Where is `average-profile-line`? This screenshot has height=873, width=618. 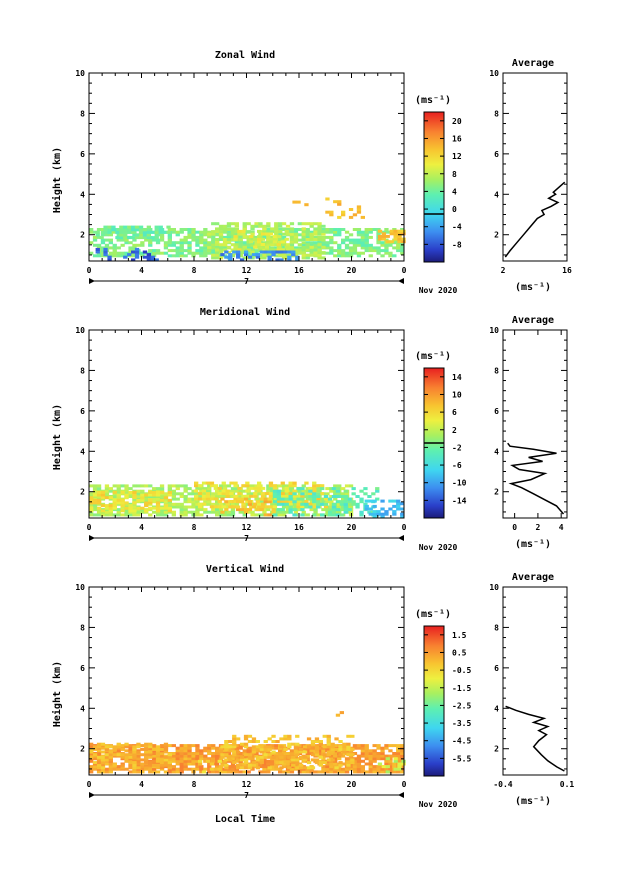
average-profile-line is located at coordinates (535, 219).